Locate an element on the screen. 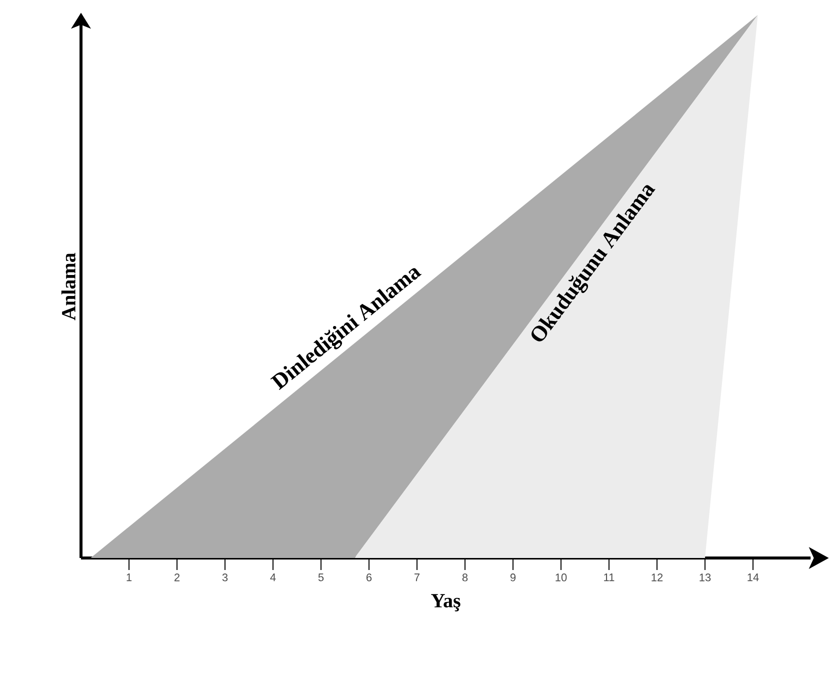 Image resolution: width=831 pixels, height=677 pixels. x-tick-label: 12 is located at coordinates (657, 578).